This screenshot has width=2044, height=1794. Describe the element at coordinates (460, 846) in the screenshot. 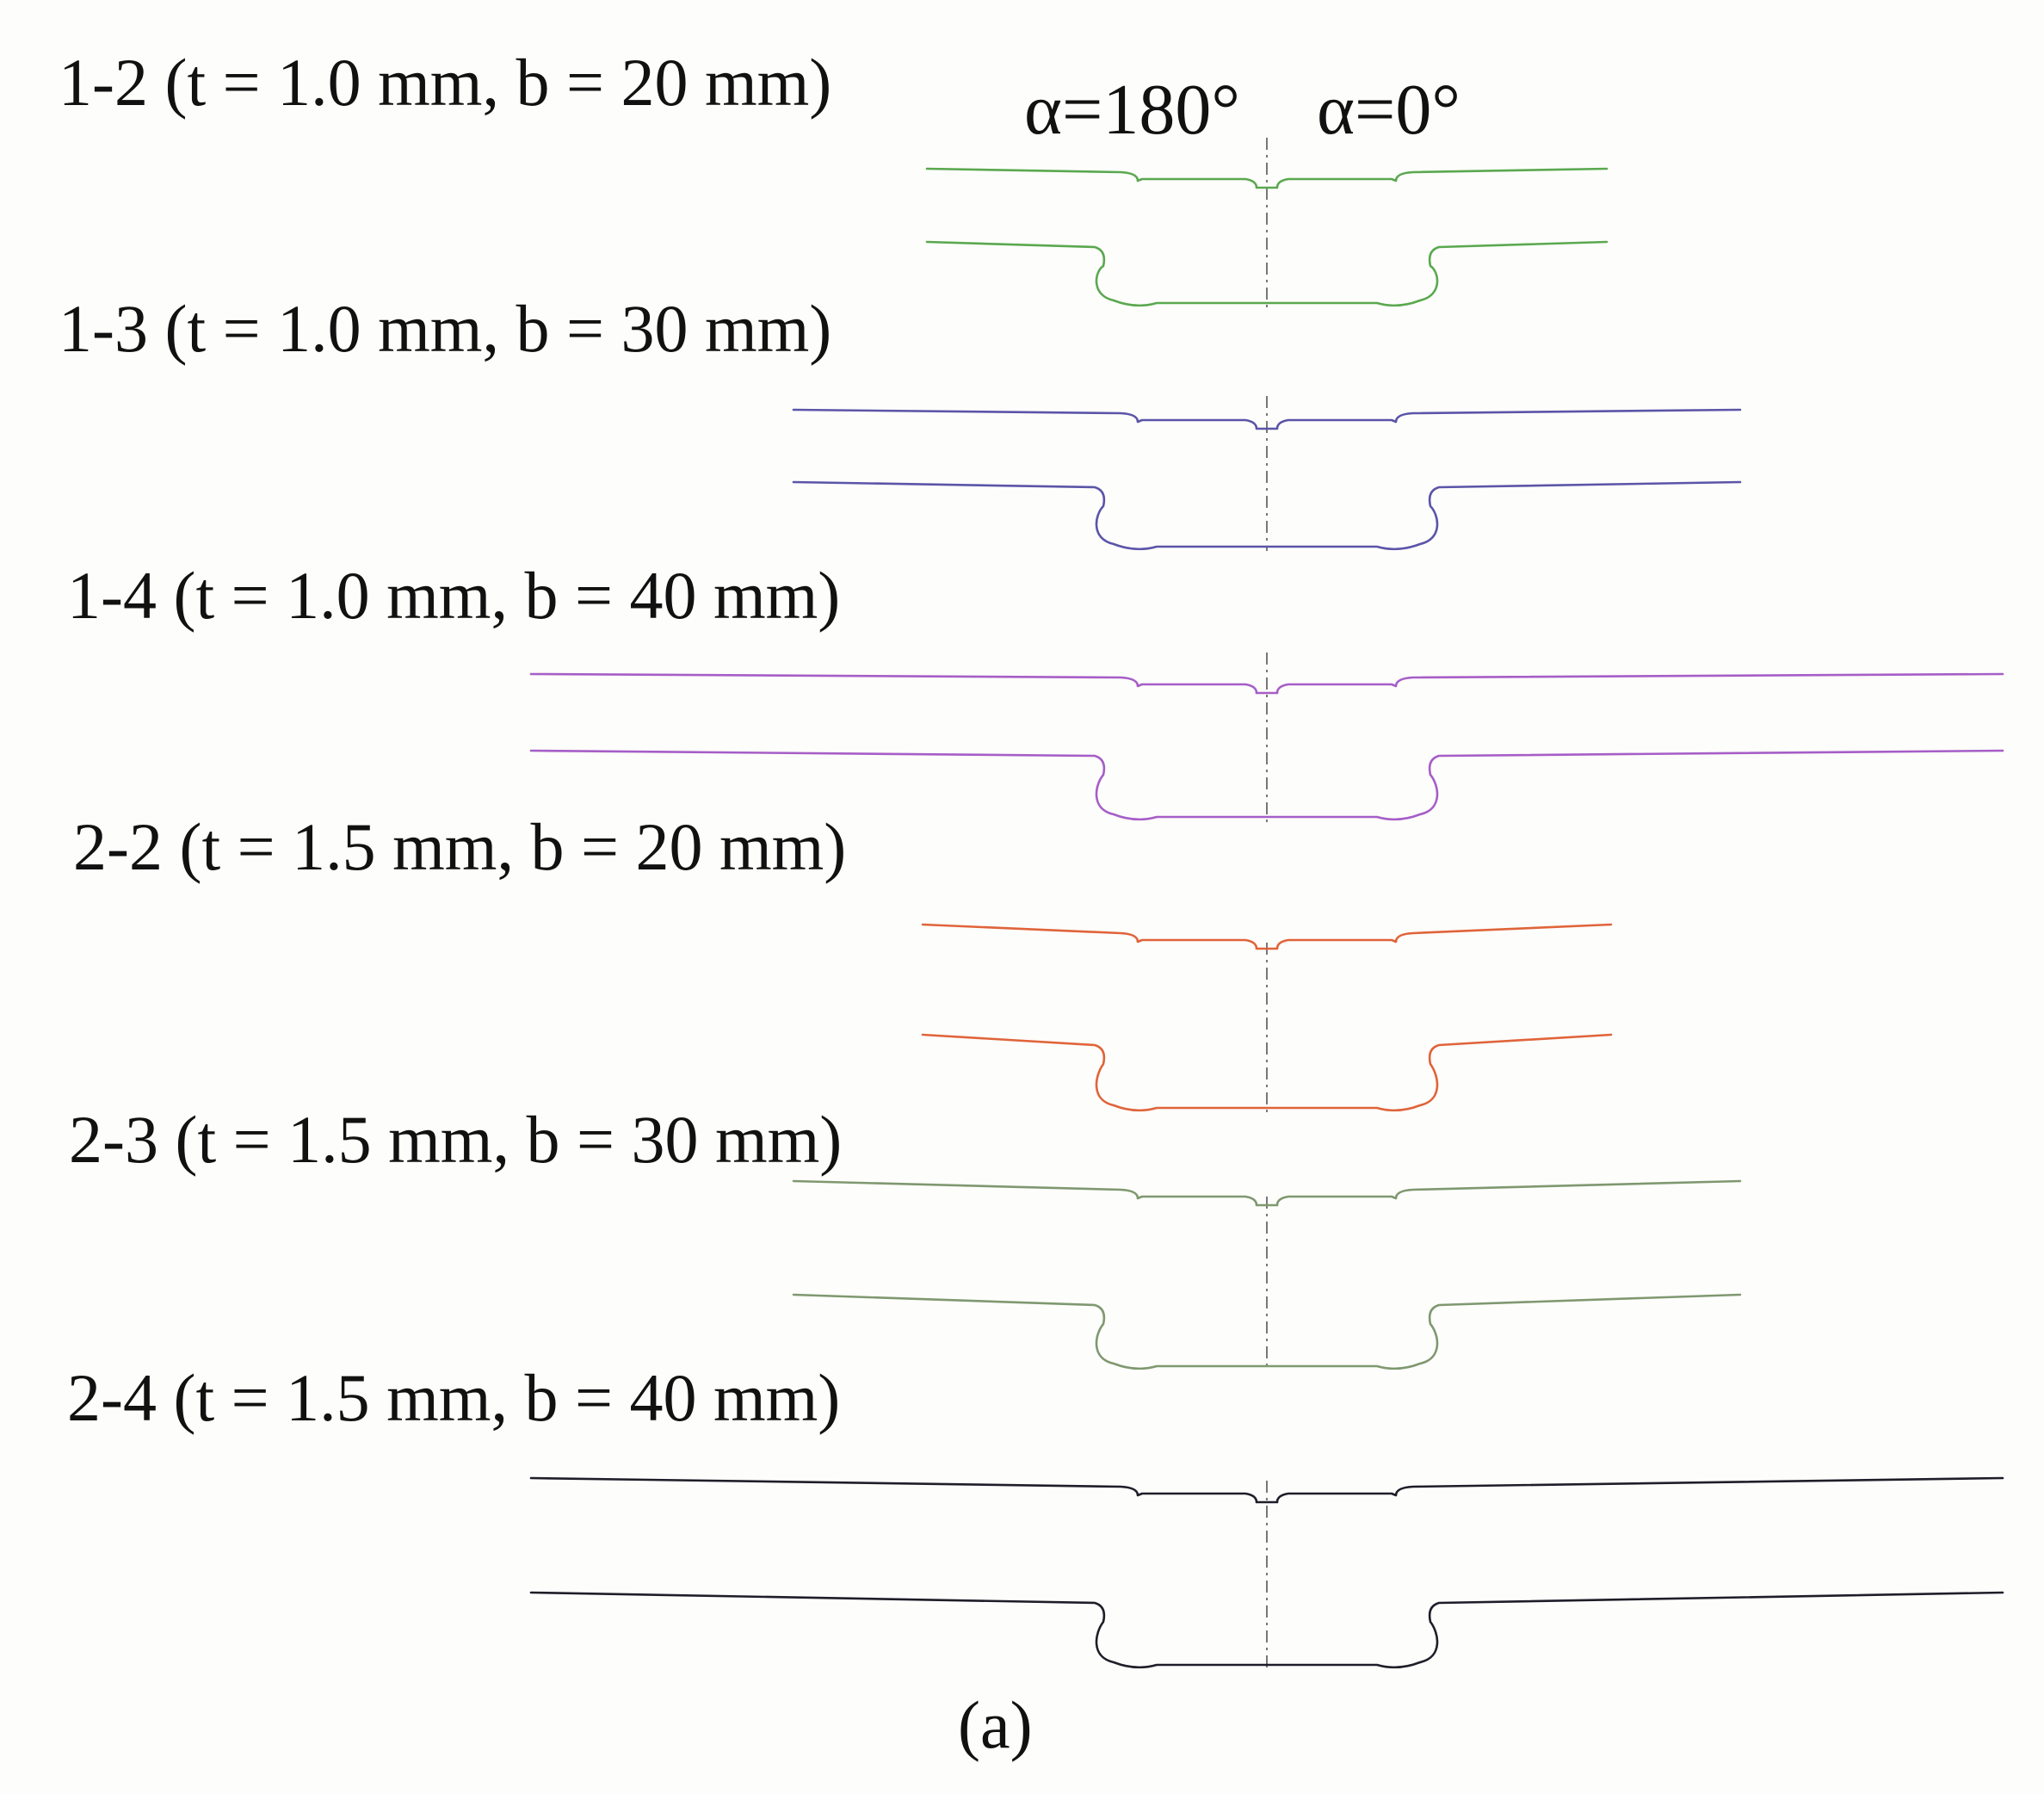

I see `specimen-label-2-2: 2-2 (t = 1.5 mm, b = 20 mm)` at that location.